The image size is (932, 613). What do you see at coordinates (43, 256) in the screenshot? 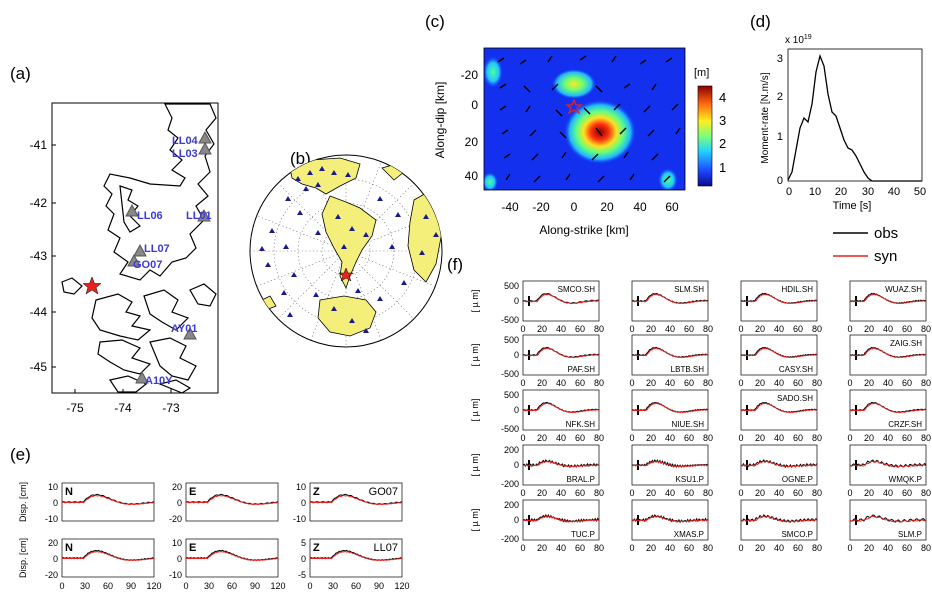
I see `map-y-ticks: -41 -42 -43 -44 -45` at bounding box center [43, 256].